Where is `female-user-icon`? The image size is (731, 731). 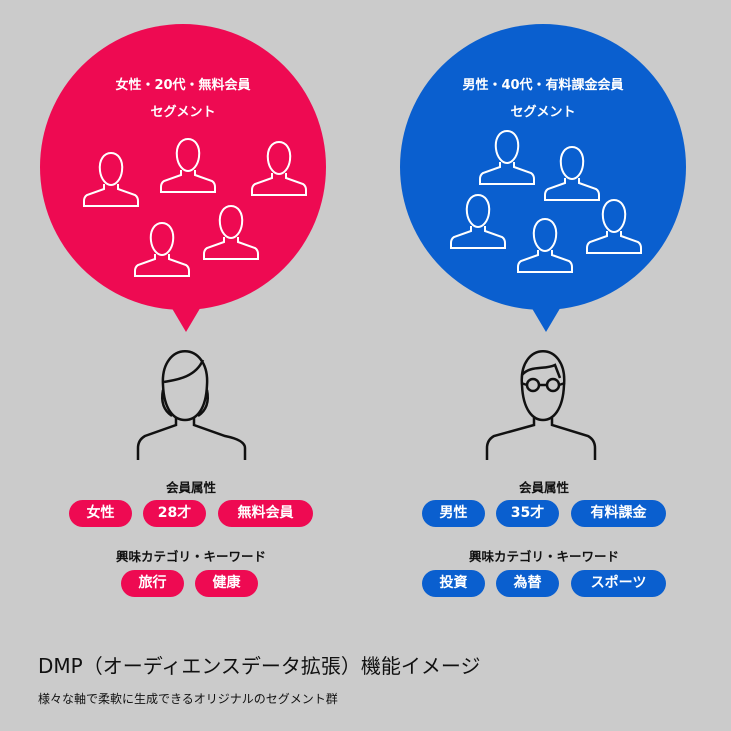 female-user-icon is located at coordinates (191, 405).